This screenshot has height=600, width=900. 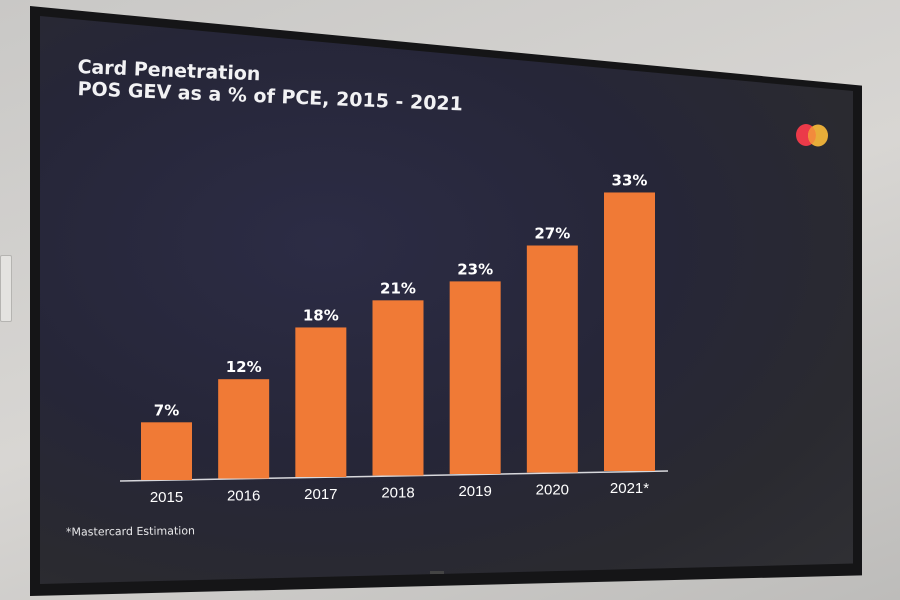 I want to click on bar-2021, so click(x=629, y=332).